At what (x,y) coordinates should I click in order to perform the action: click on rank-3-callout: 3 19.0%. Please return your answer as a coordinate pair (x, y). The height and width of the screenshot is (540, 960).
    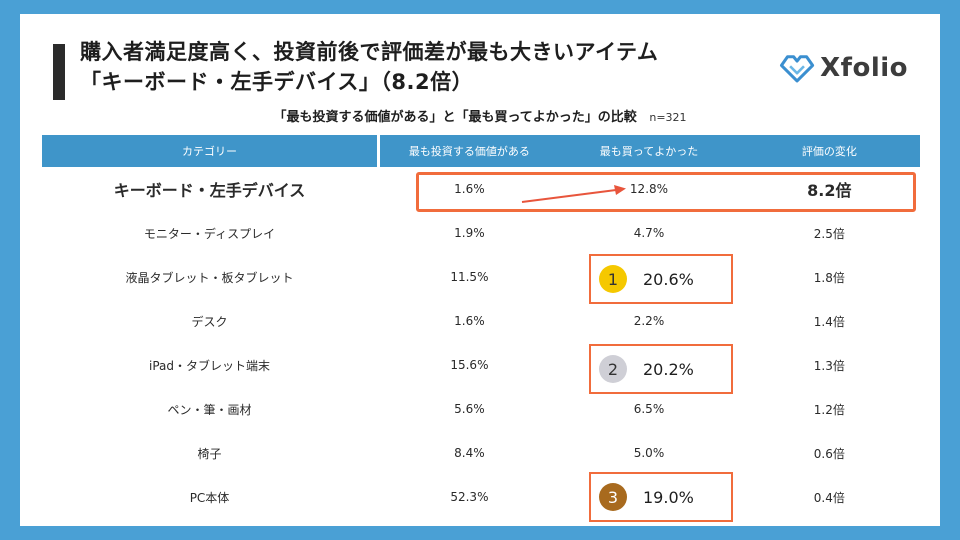
    Looking at the image, I should click on (661, 497).